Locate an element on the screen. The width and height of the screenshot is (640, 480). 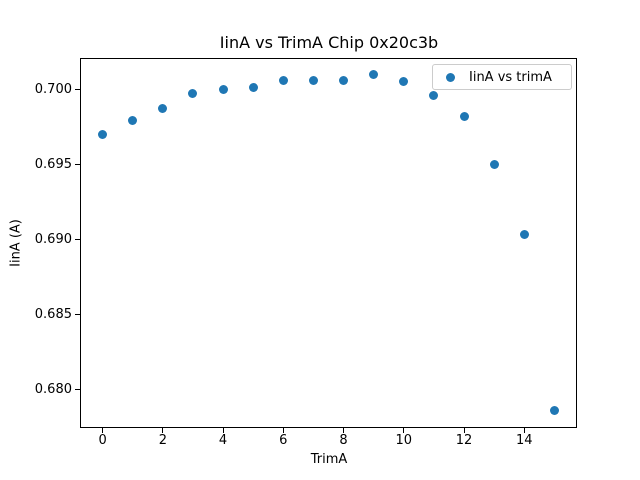
y-tick-label: 0.690 is located at coordinates (53, 239).